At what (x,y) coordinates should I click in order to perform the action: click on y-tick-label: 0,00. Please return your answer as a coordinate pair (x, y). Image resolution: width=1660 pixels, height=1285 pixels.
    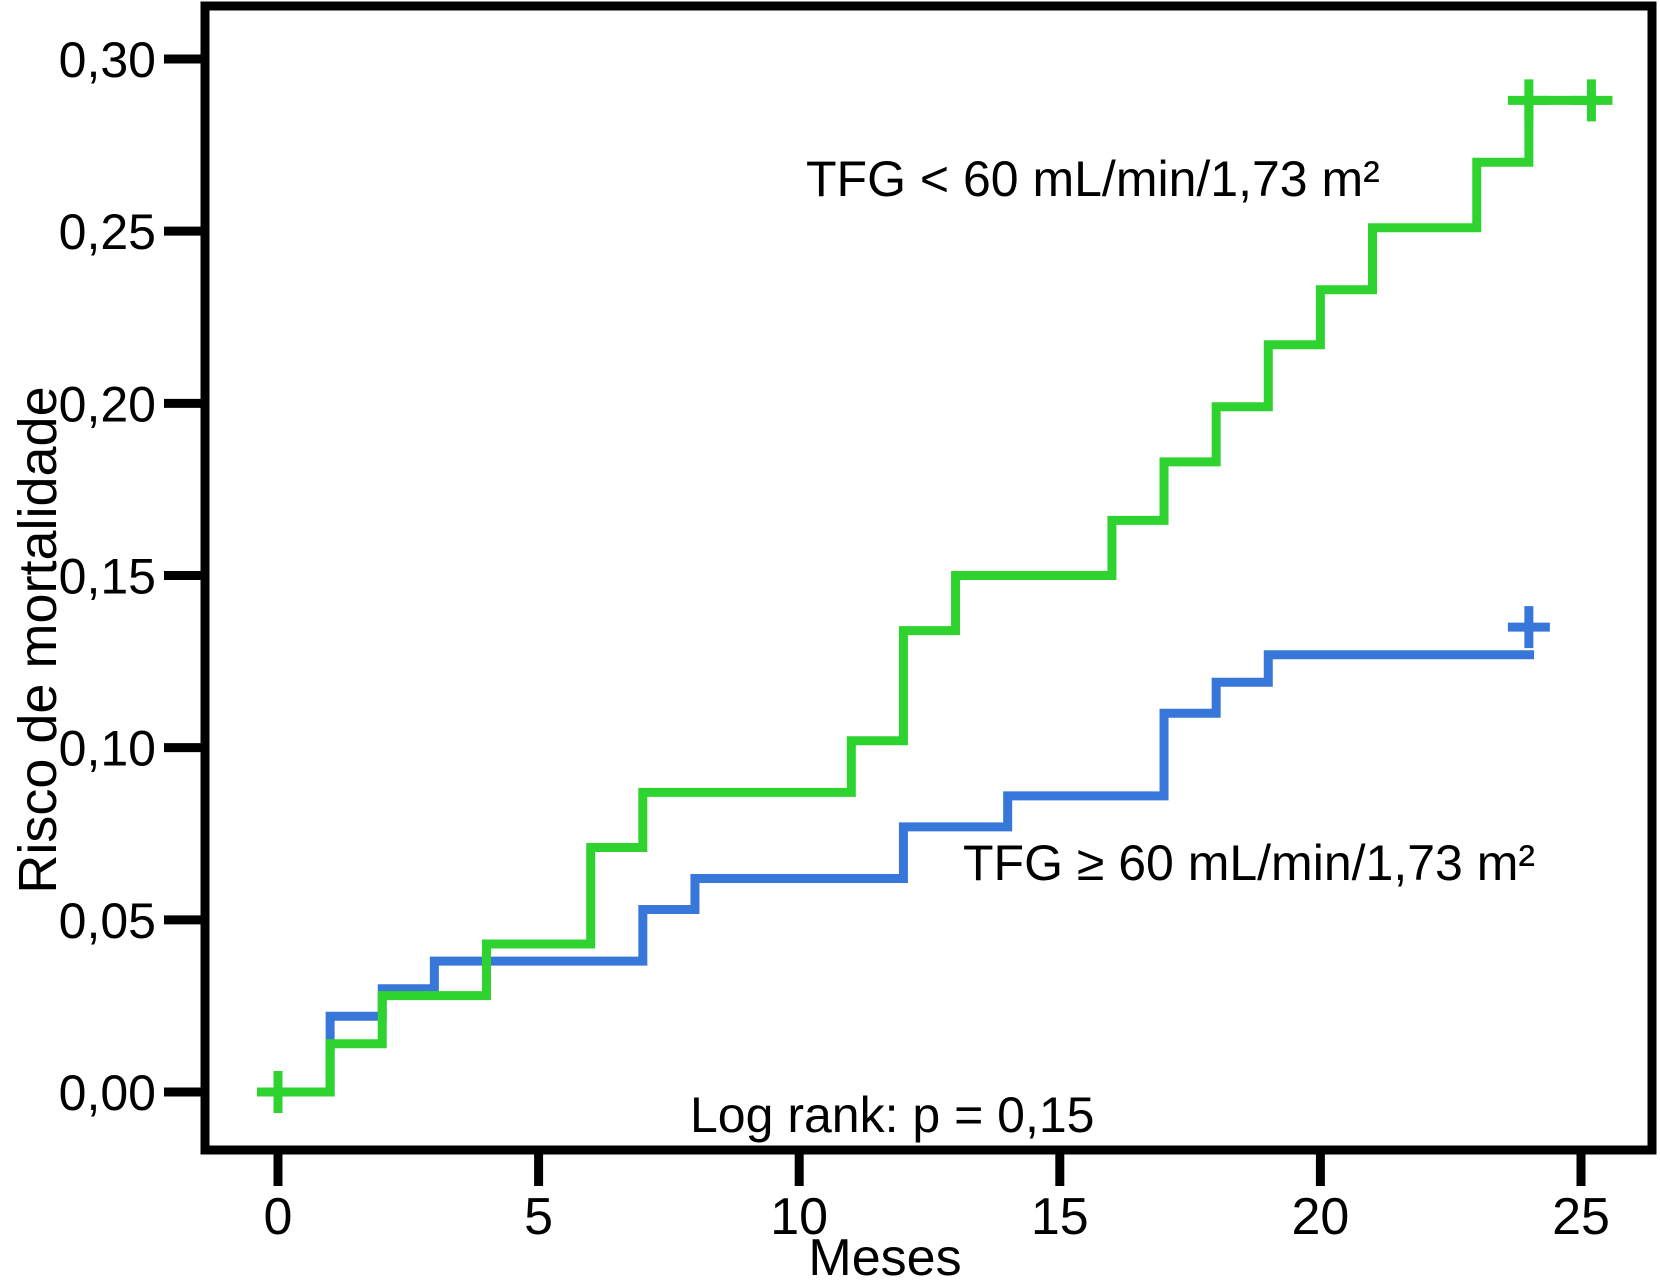
    Looking at the image, I should click on (107, 1093).